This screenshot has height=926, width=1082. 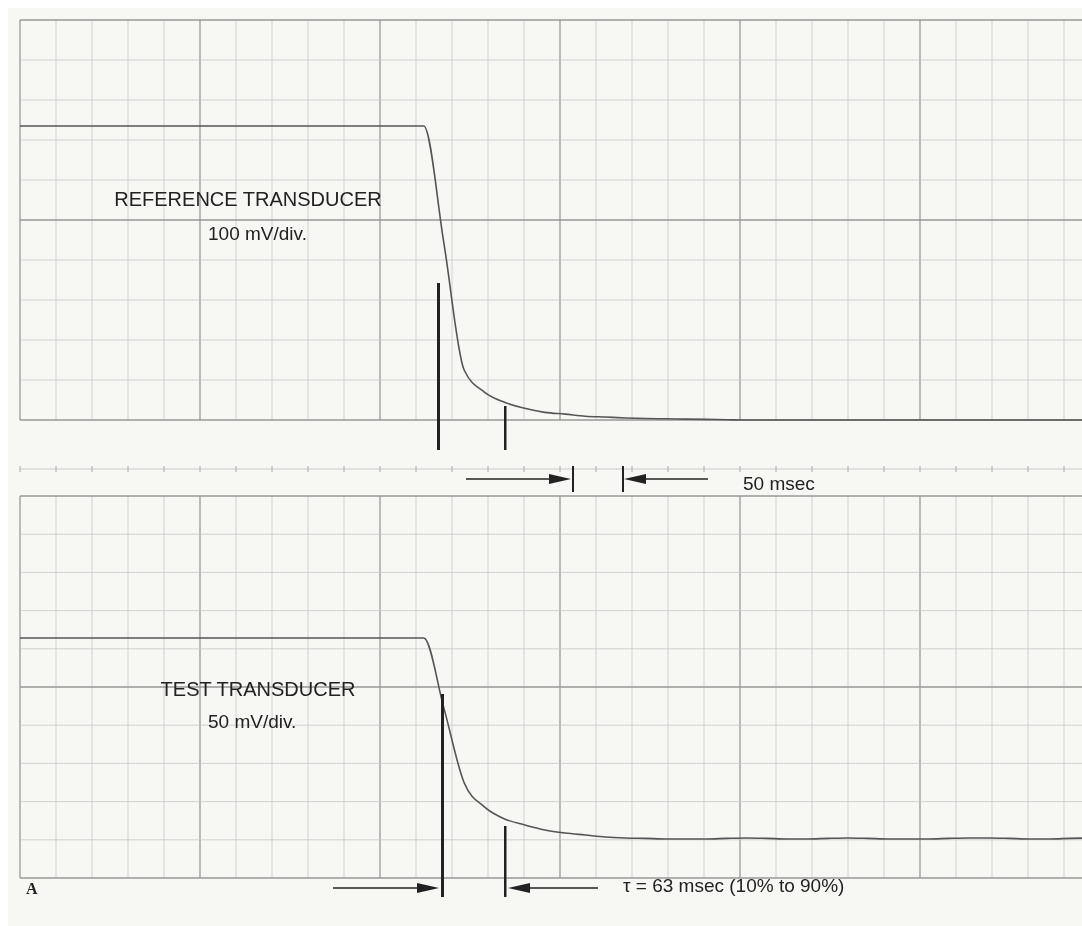 What do you see at coordinates (248, 199) in the screenshot?
I see `text: REFERENCE TRANSDUCER` at bounding box center [248, 199].